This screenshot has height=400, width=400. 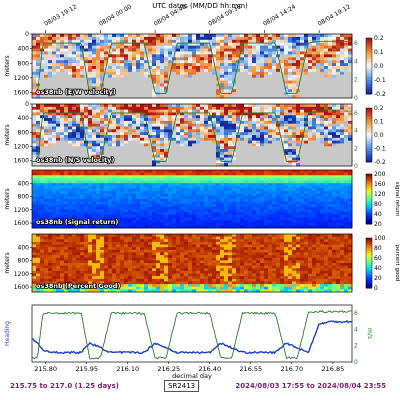 What do you see at coordinates (369, 66) in the screenshot?
I see `colorbar-frame` at bounding box center [369, 66].